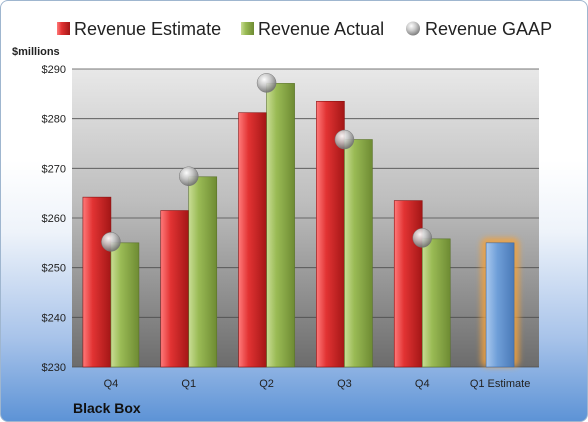 This screenshot has width=588, height=422. Describe the element at coordinates (147, 29) in the screenshot. I see `legend-estimate-label: Revenue Estimate` at that location.